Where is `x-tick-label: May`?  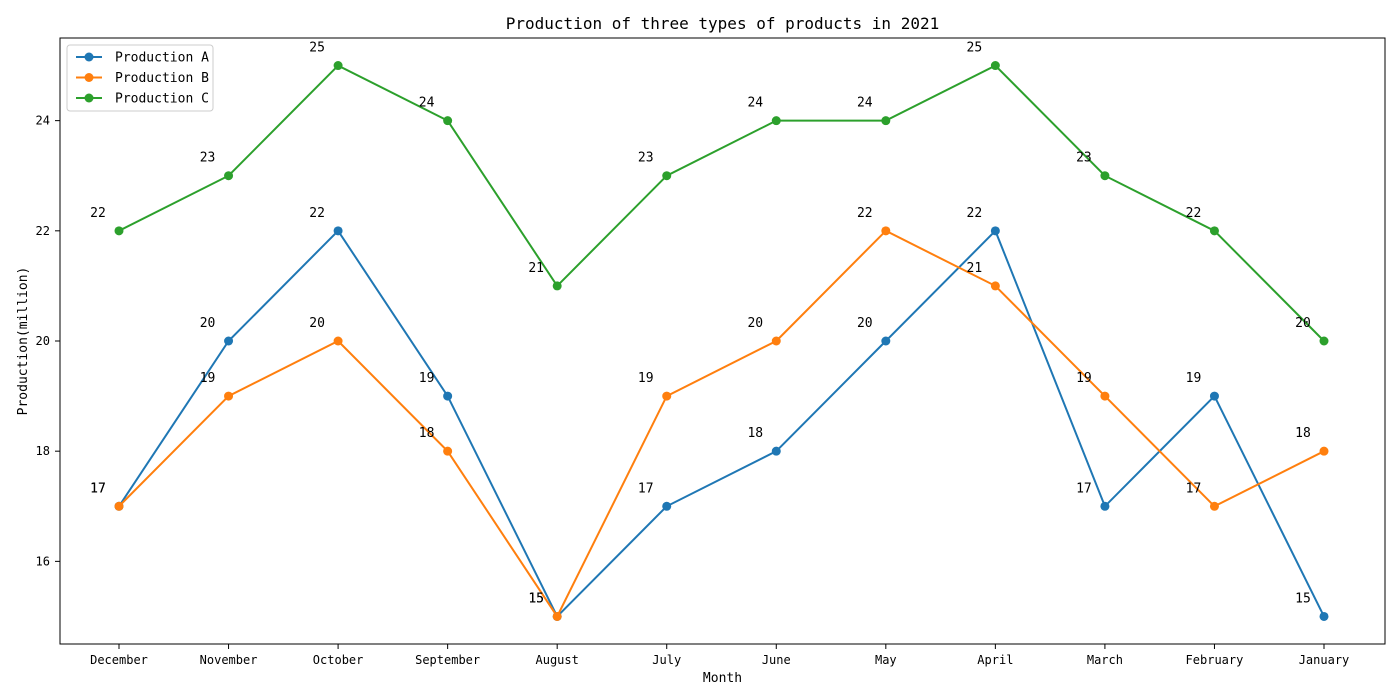 x-tick-label: May is located at coordinates (886, 660).